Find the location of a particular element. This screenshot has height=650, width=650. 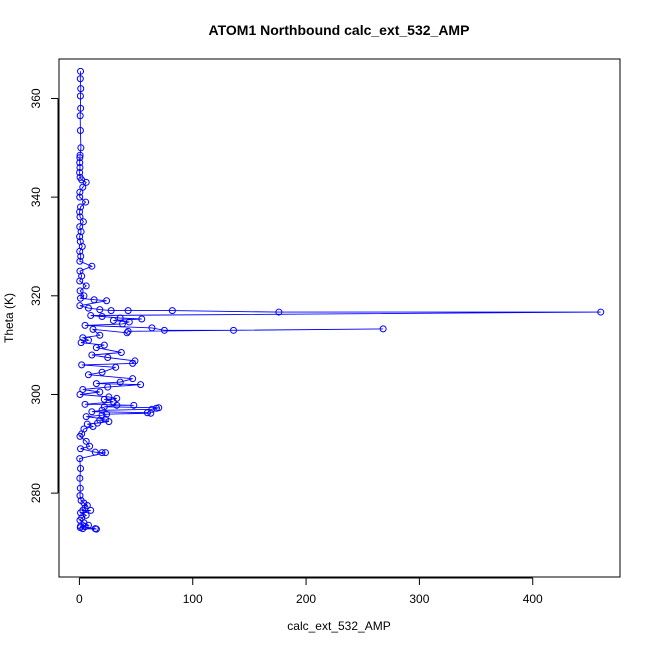

x-axis: 0 100 200 300 400 is located at coordinates (309, 591).